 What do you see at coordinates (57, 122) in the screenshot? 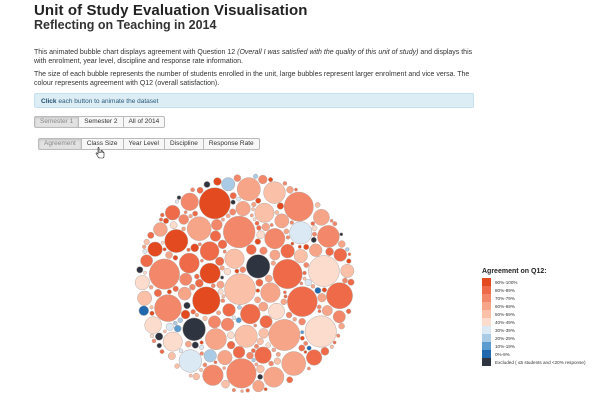
I see `semester-1-button: Semester 1` at bounding box center [57, 122].